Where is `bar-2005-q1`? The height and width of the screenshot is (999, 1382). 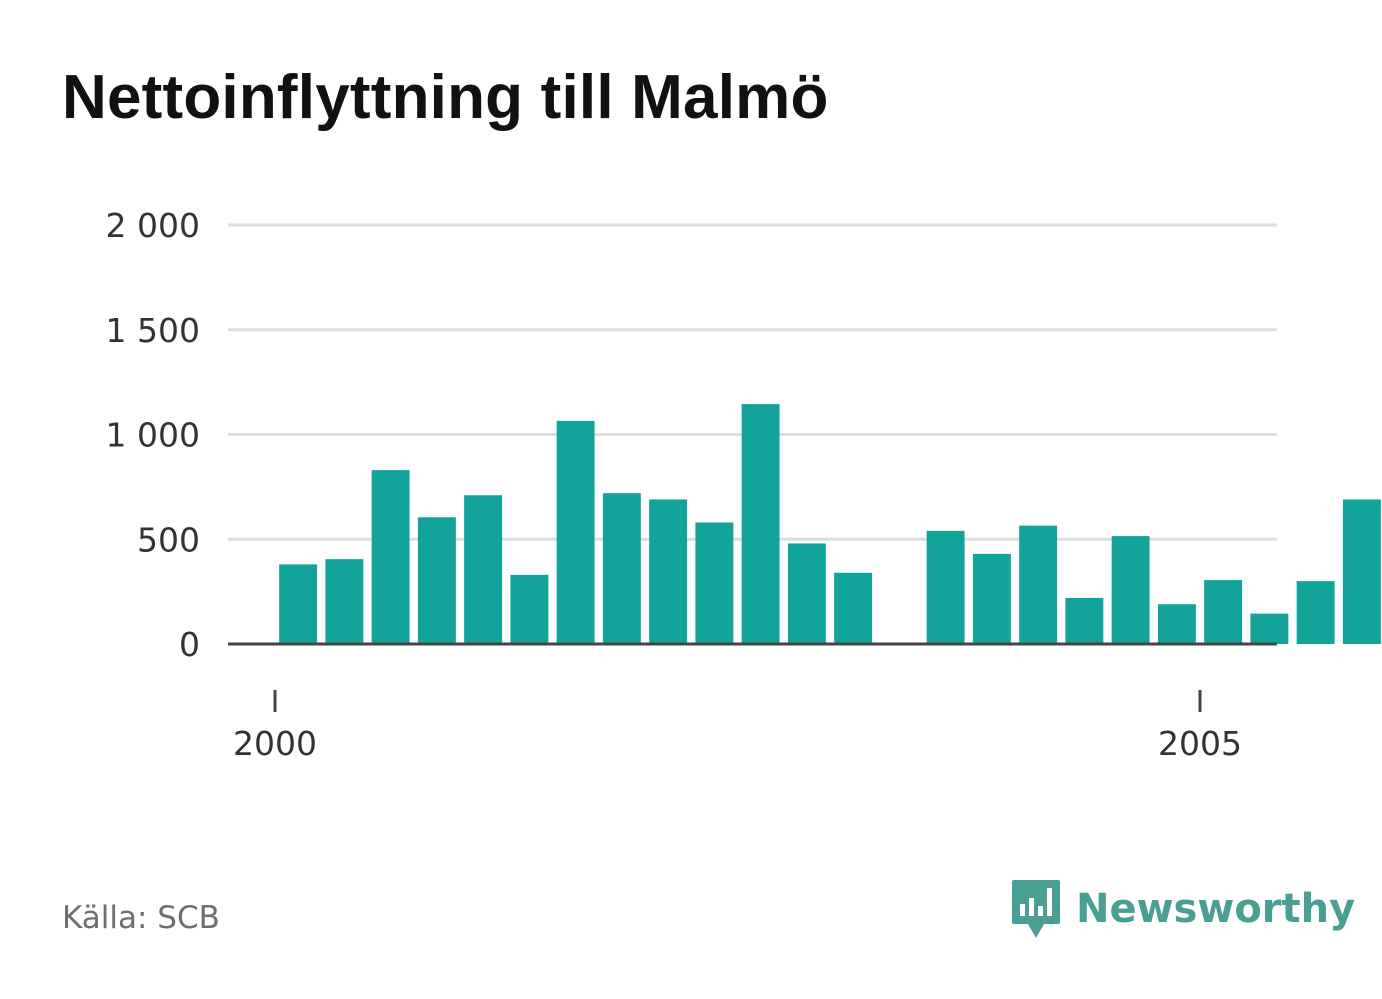 bar-2005-q1 is located at coordinates (1223, 612).